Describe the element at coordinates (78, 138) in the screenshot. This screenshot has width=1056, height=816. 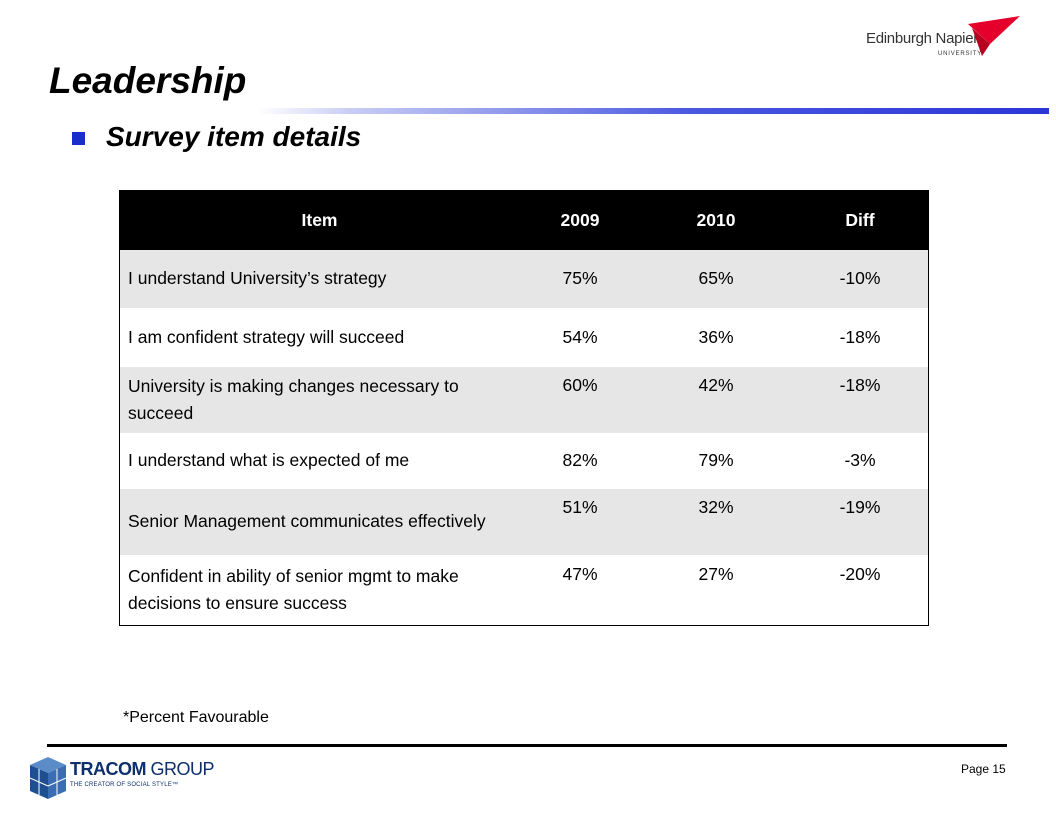
I see `square-bullet-icon` at that location.